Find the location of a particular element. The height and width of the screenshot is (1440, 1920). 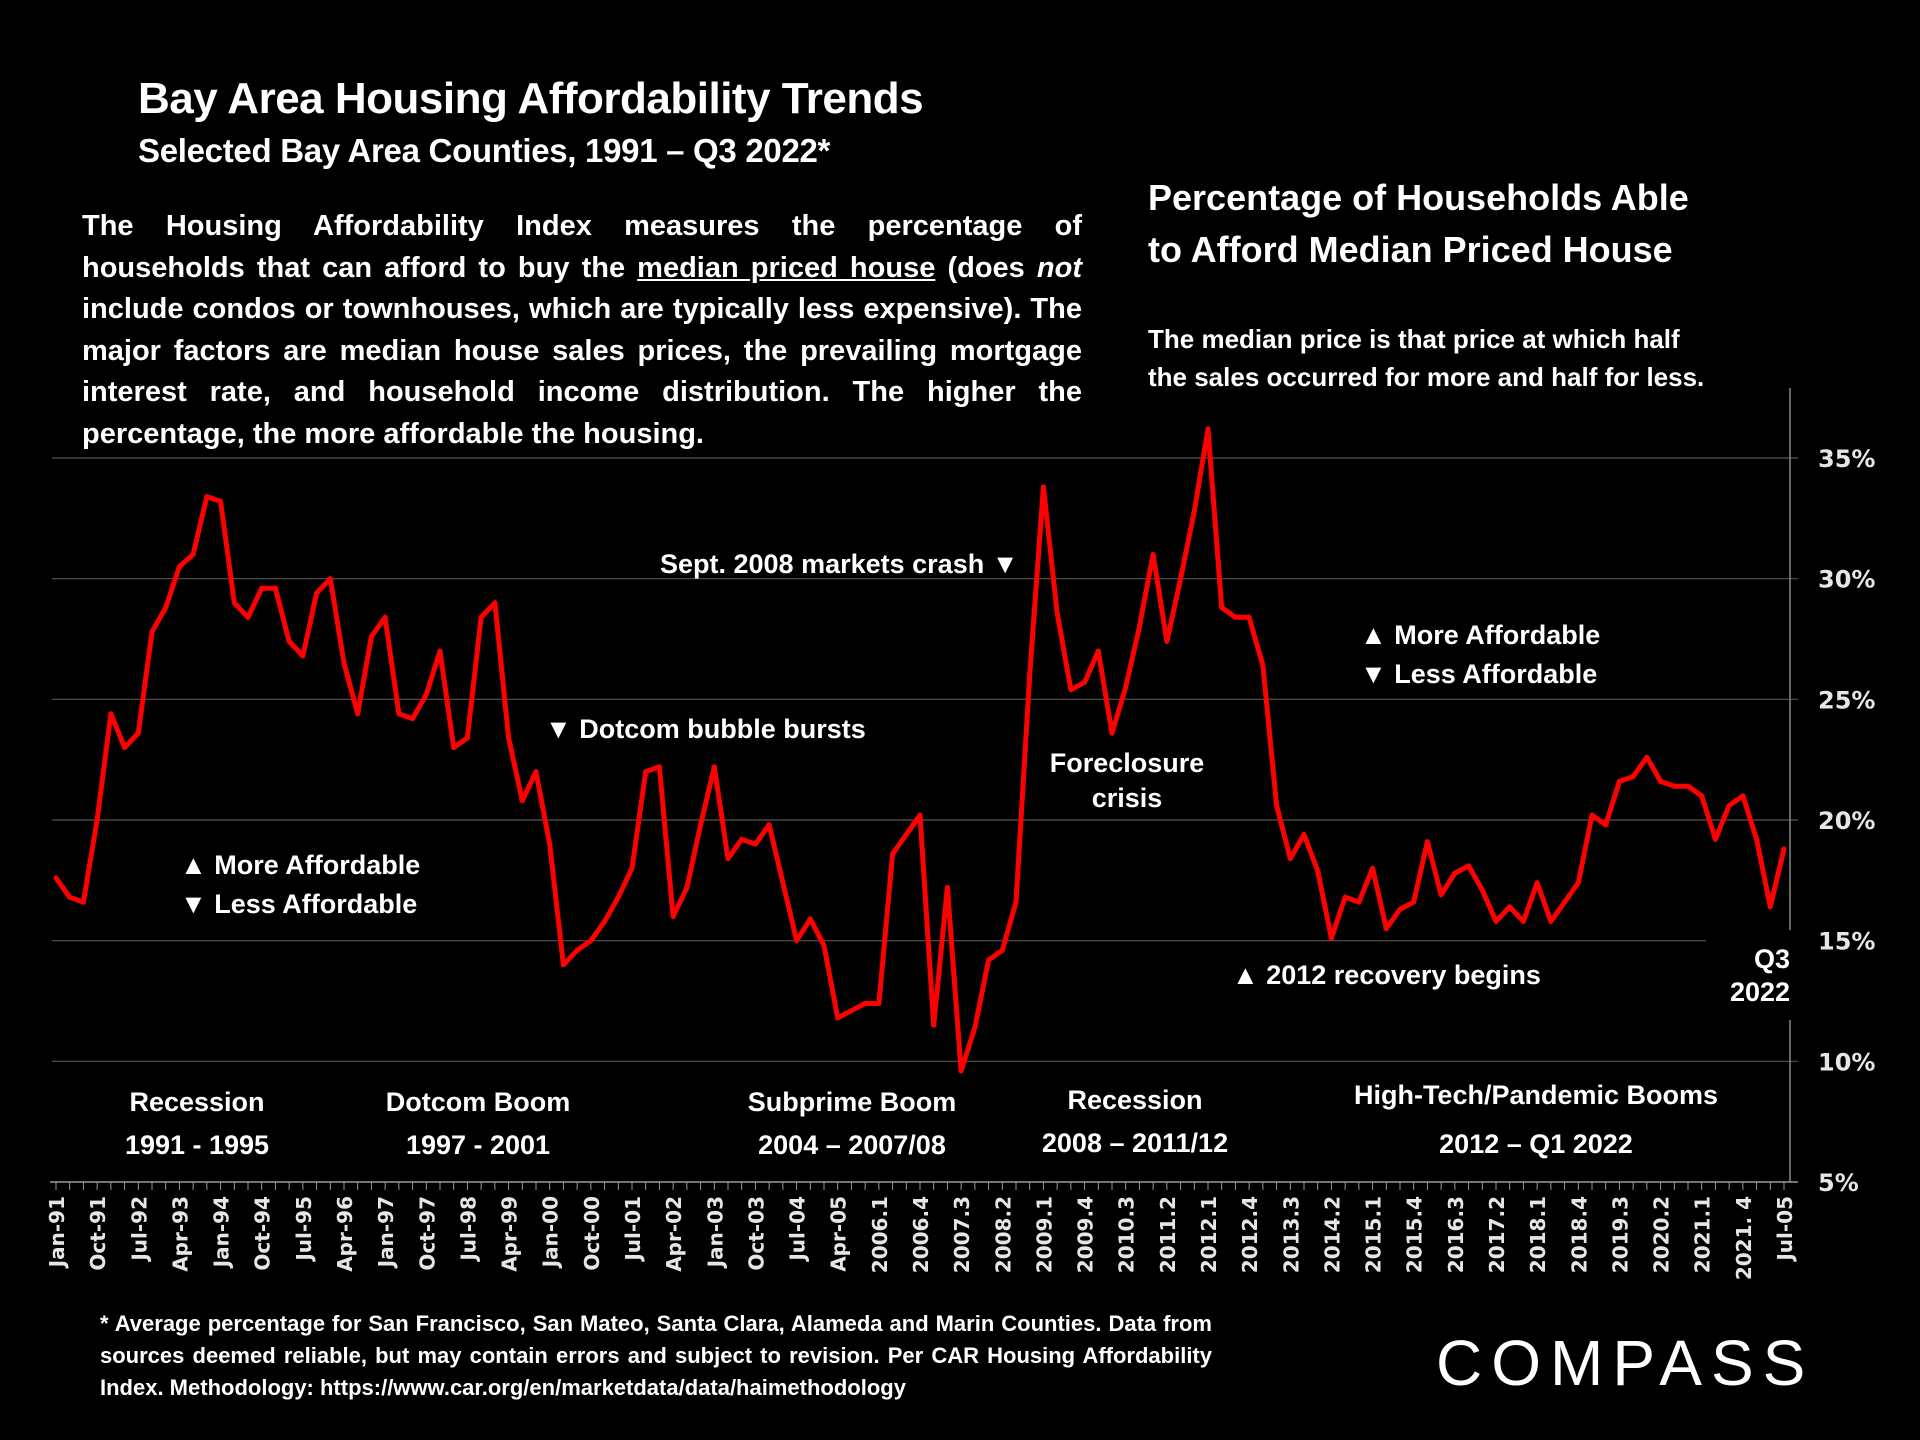

era-label: High-Tech/Pandemic Booms 2012 – Q1 2022 is located at coordinates (1536, 1120).